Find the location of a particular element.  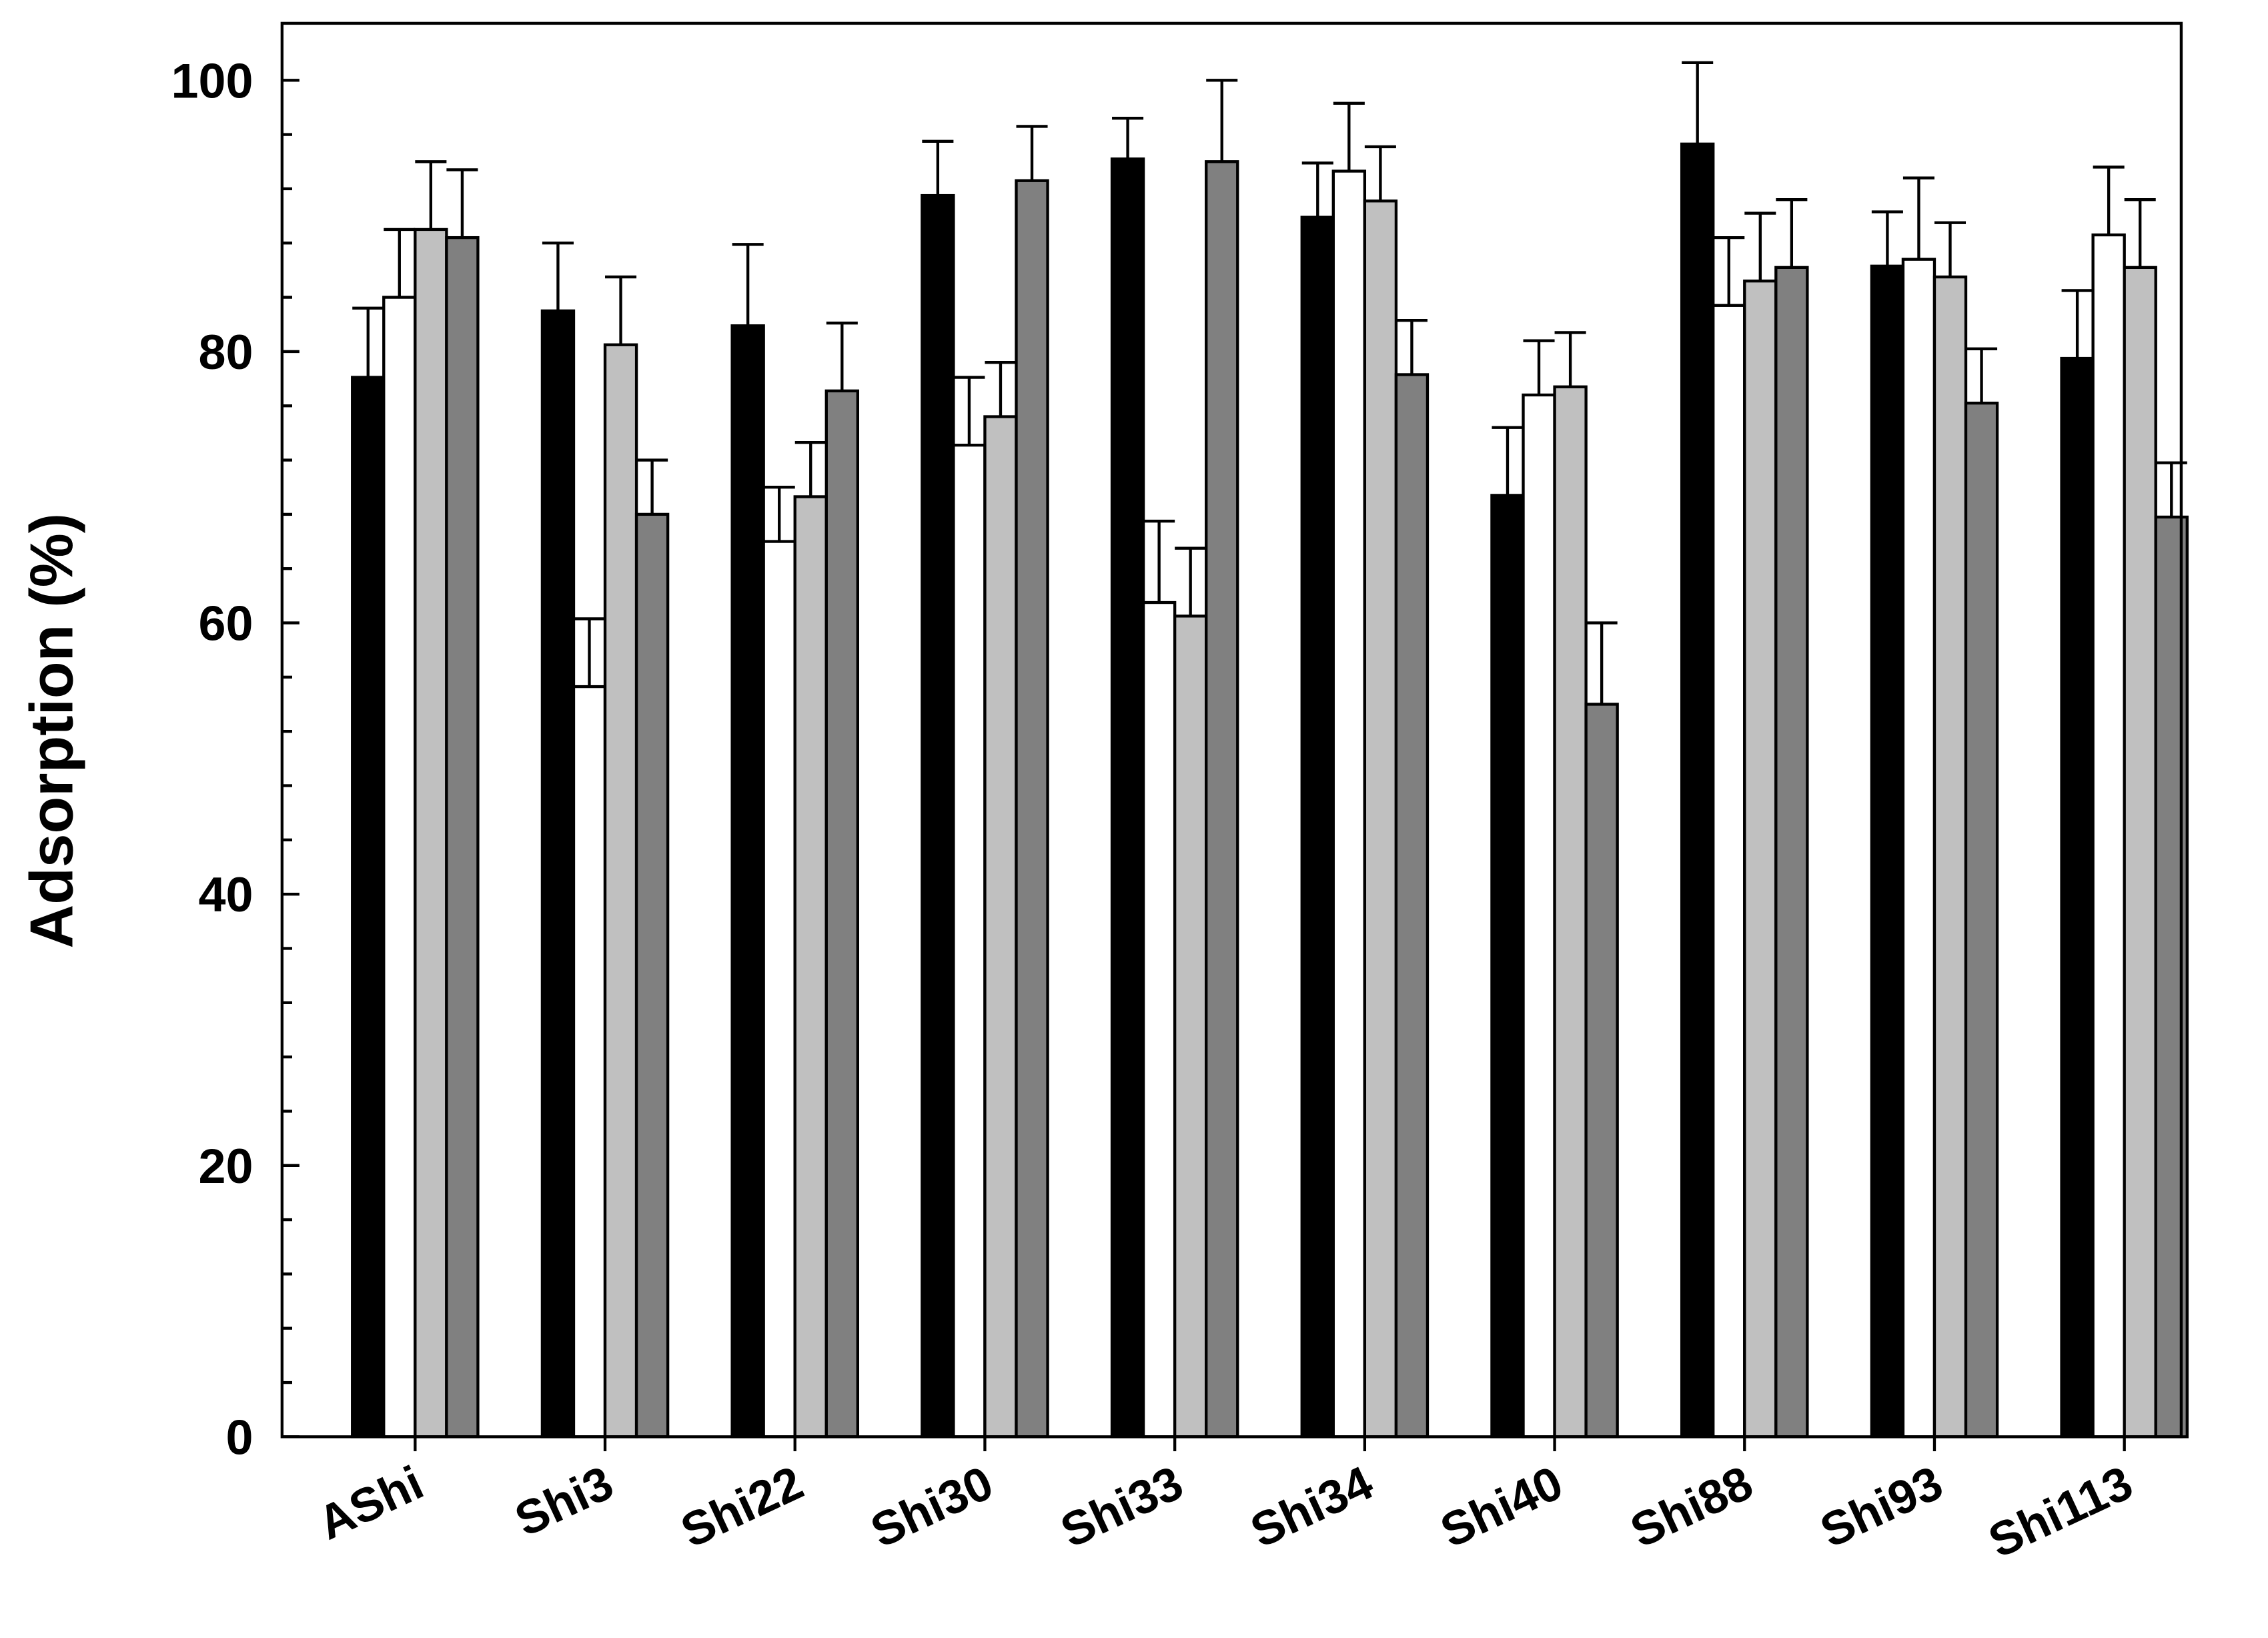

x-tick-label: Shi34 is located at coordinates (1312, 1507).